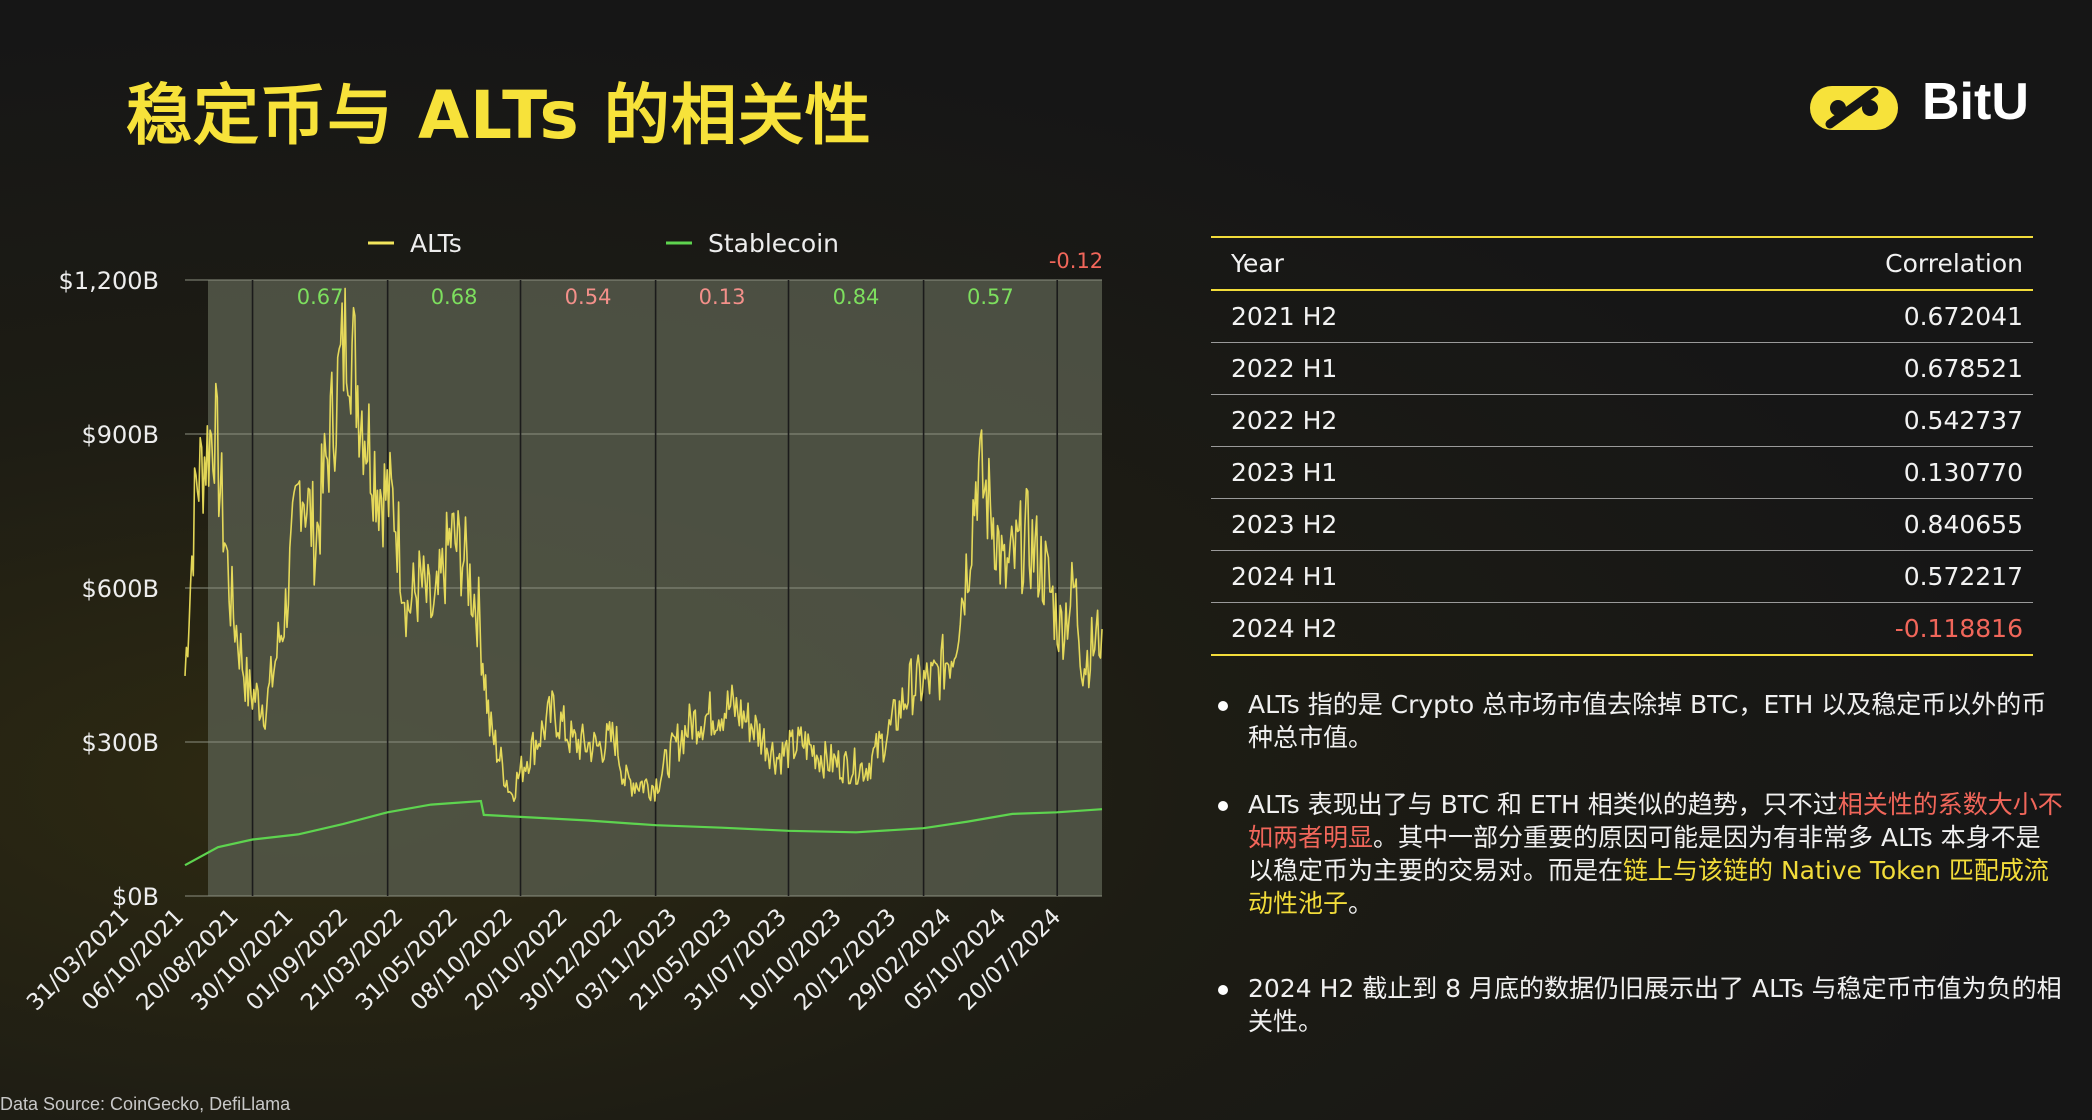 The width and height of the screenshot is (2092, 1120). I want to click on correlation-label: 0.57, so click(990, 297).